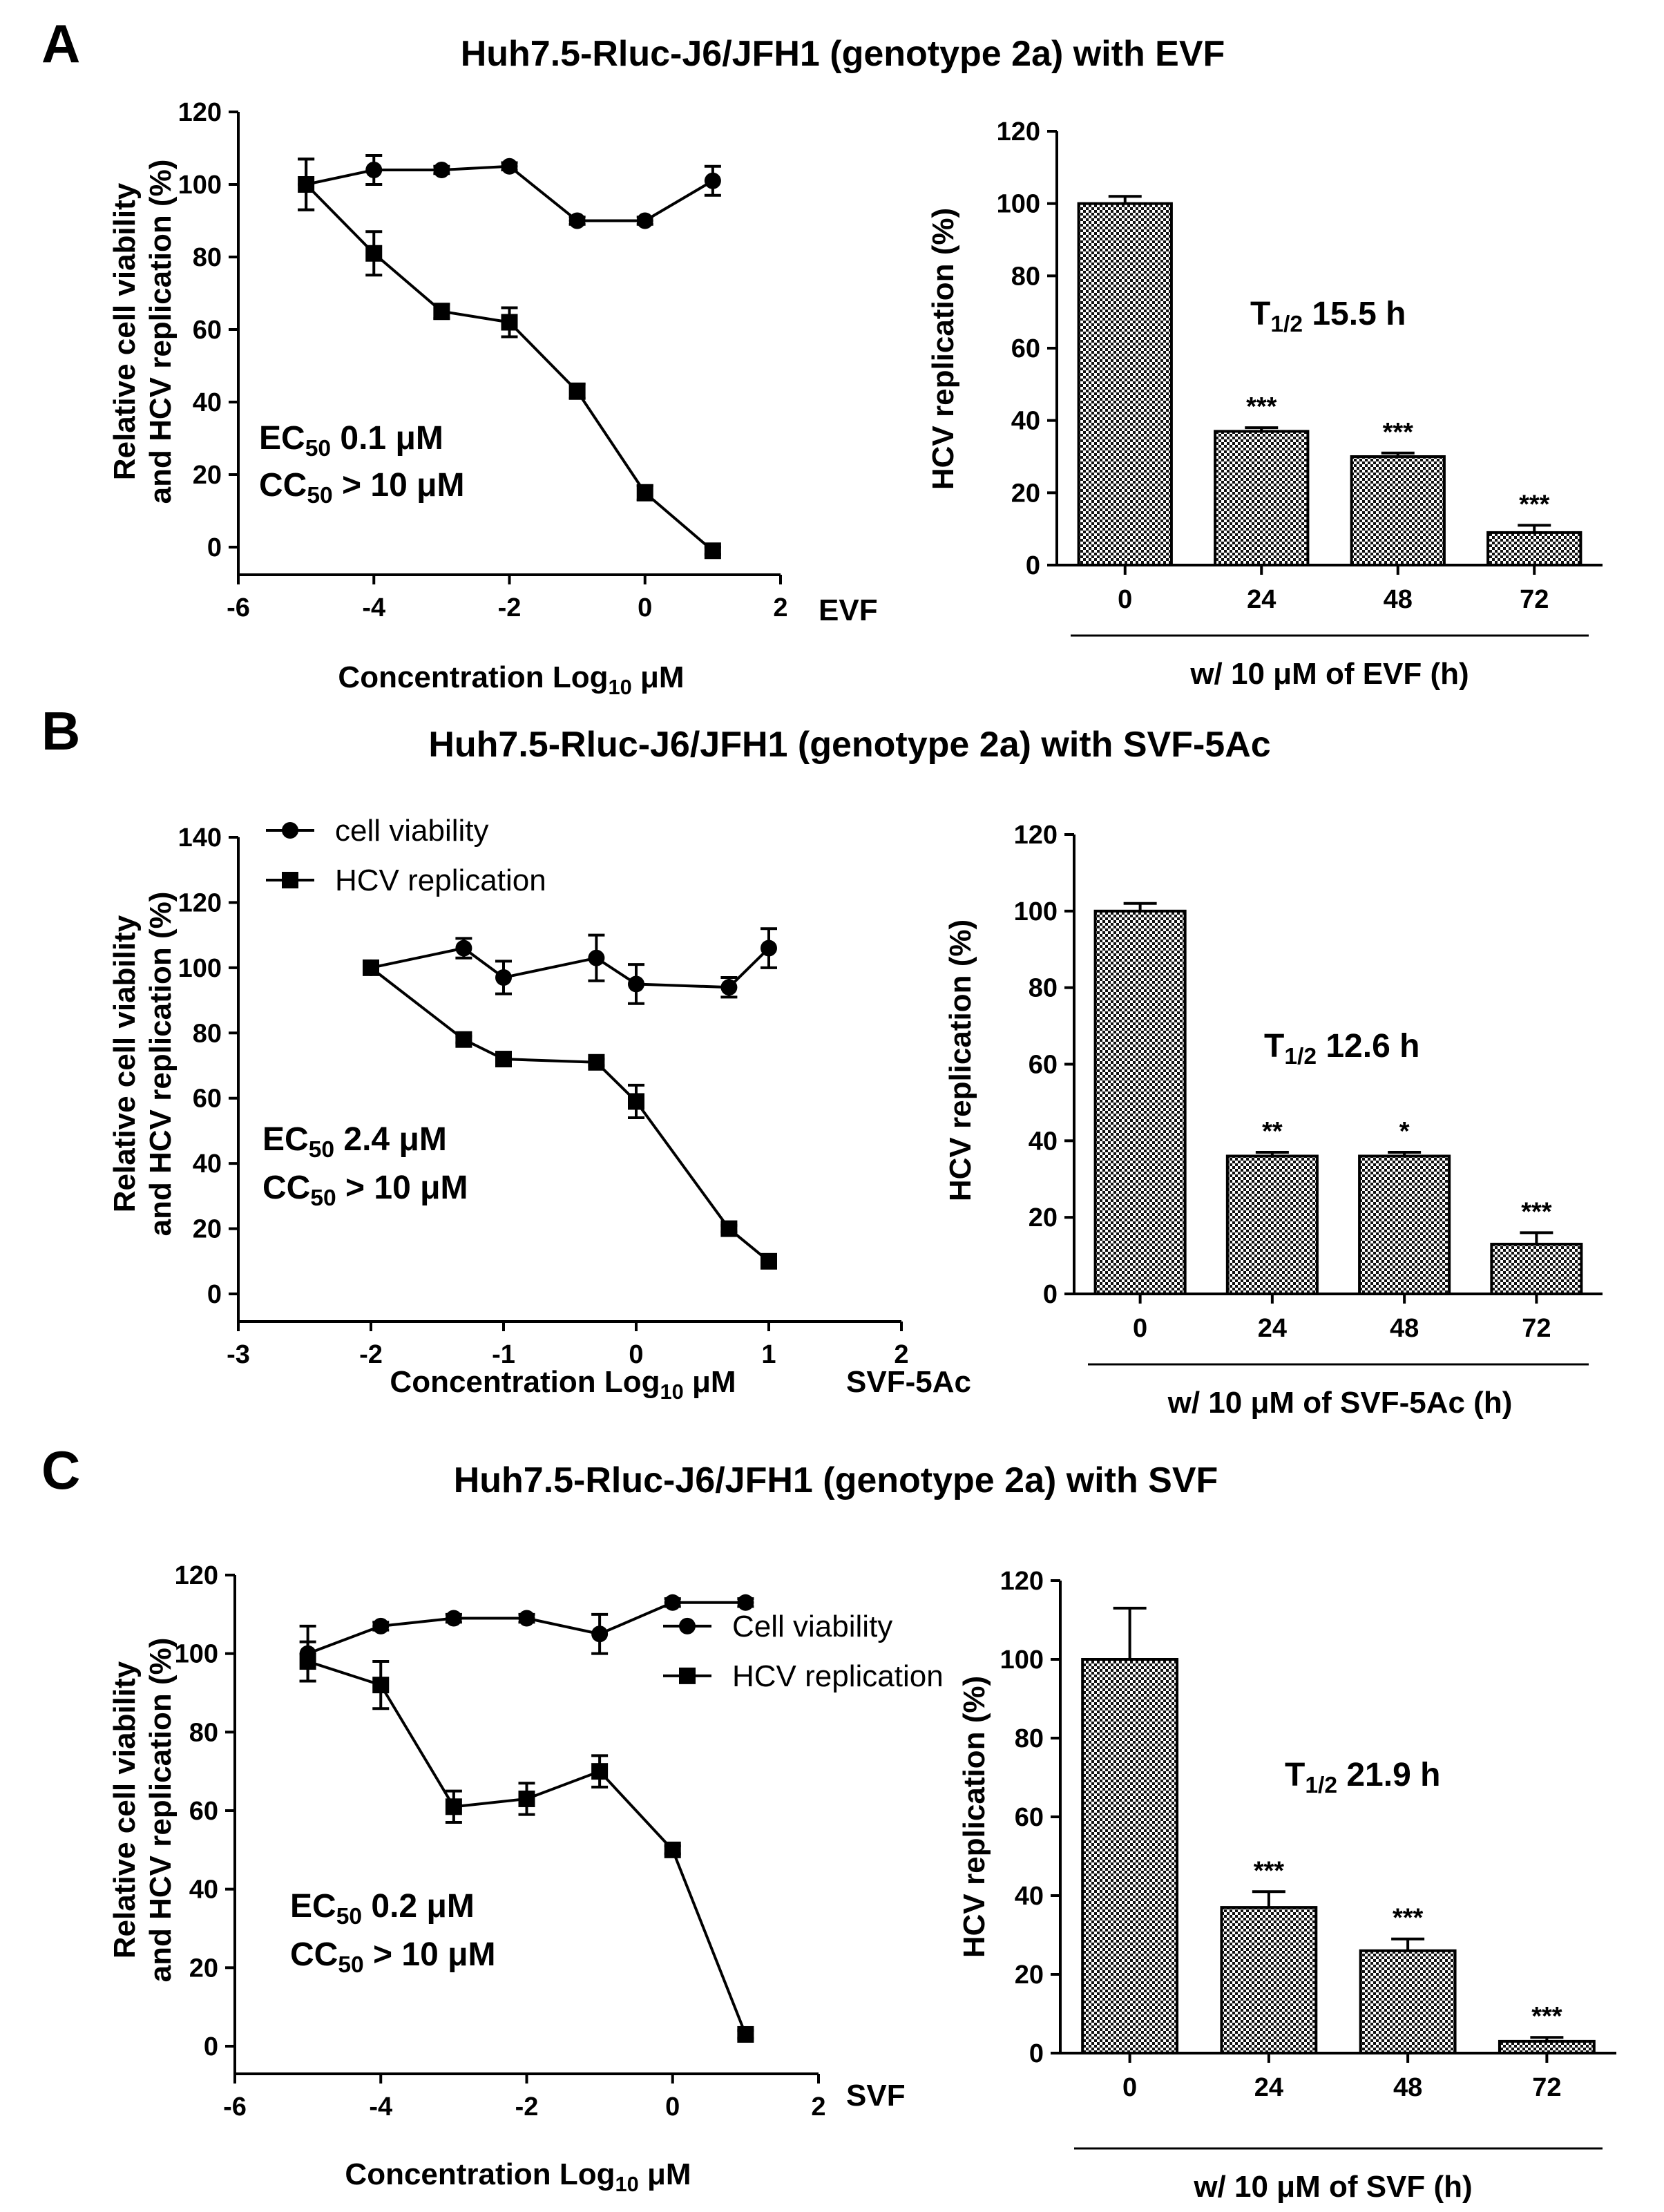  What do you see at coordinates (901, 1354) in the screenshot?
I see `x-tick-label: 2` at bounding box center [901, 1354].